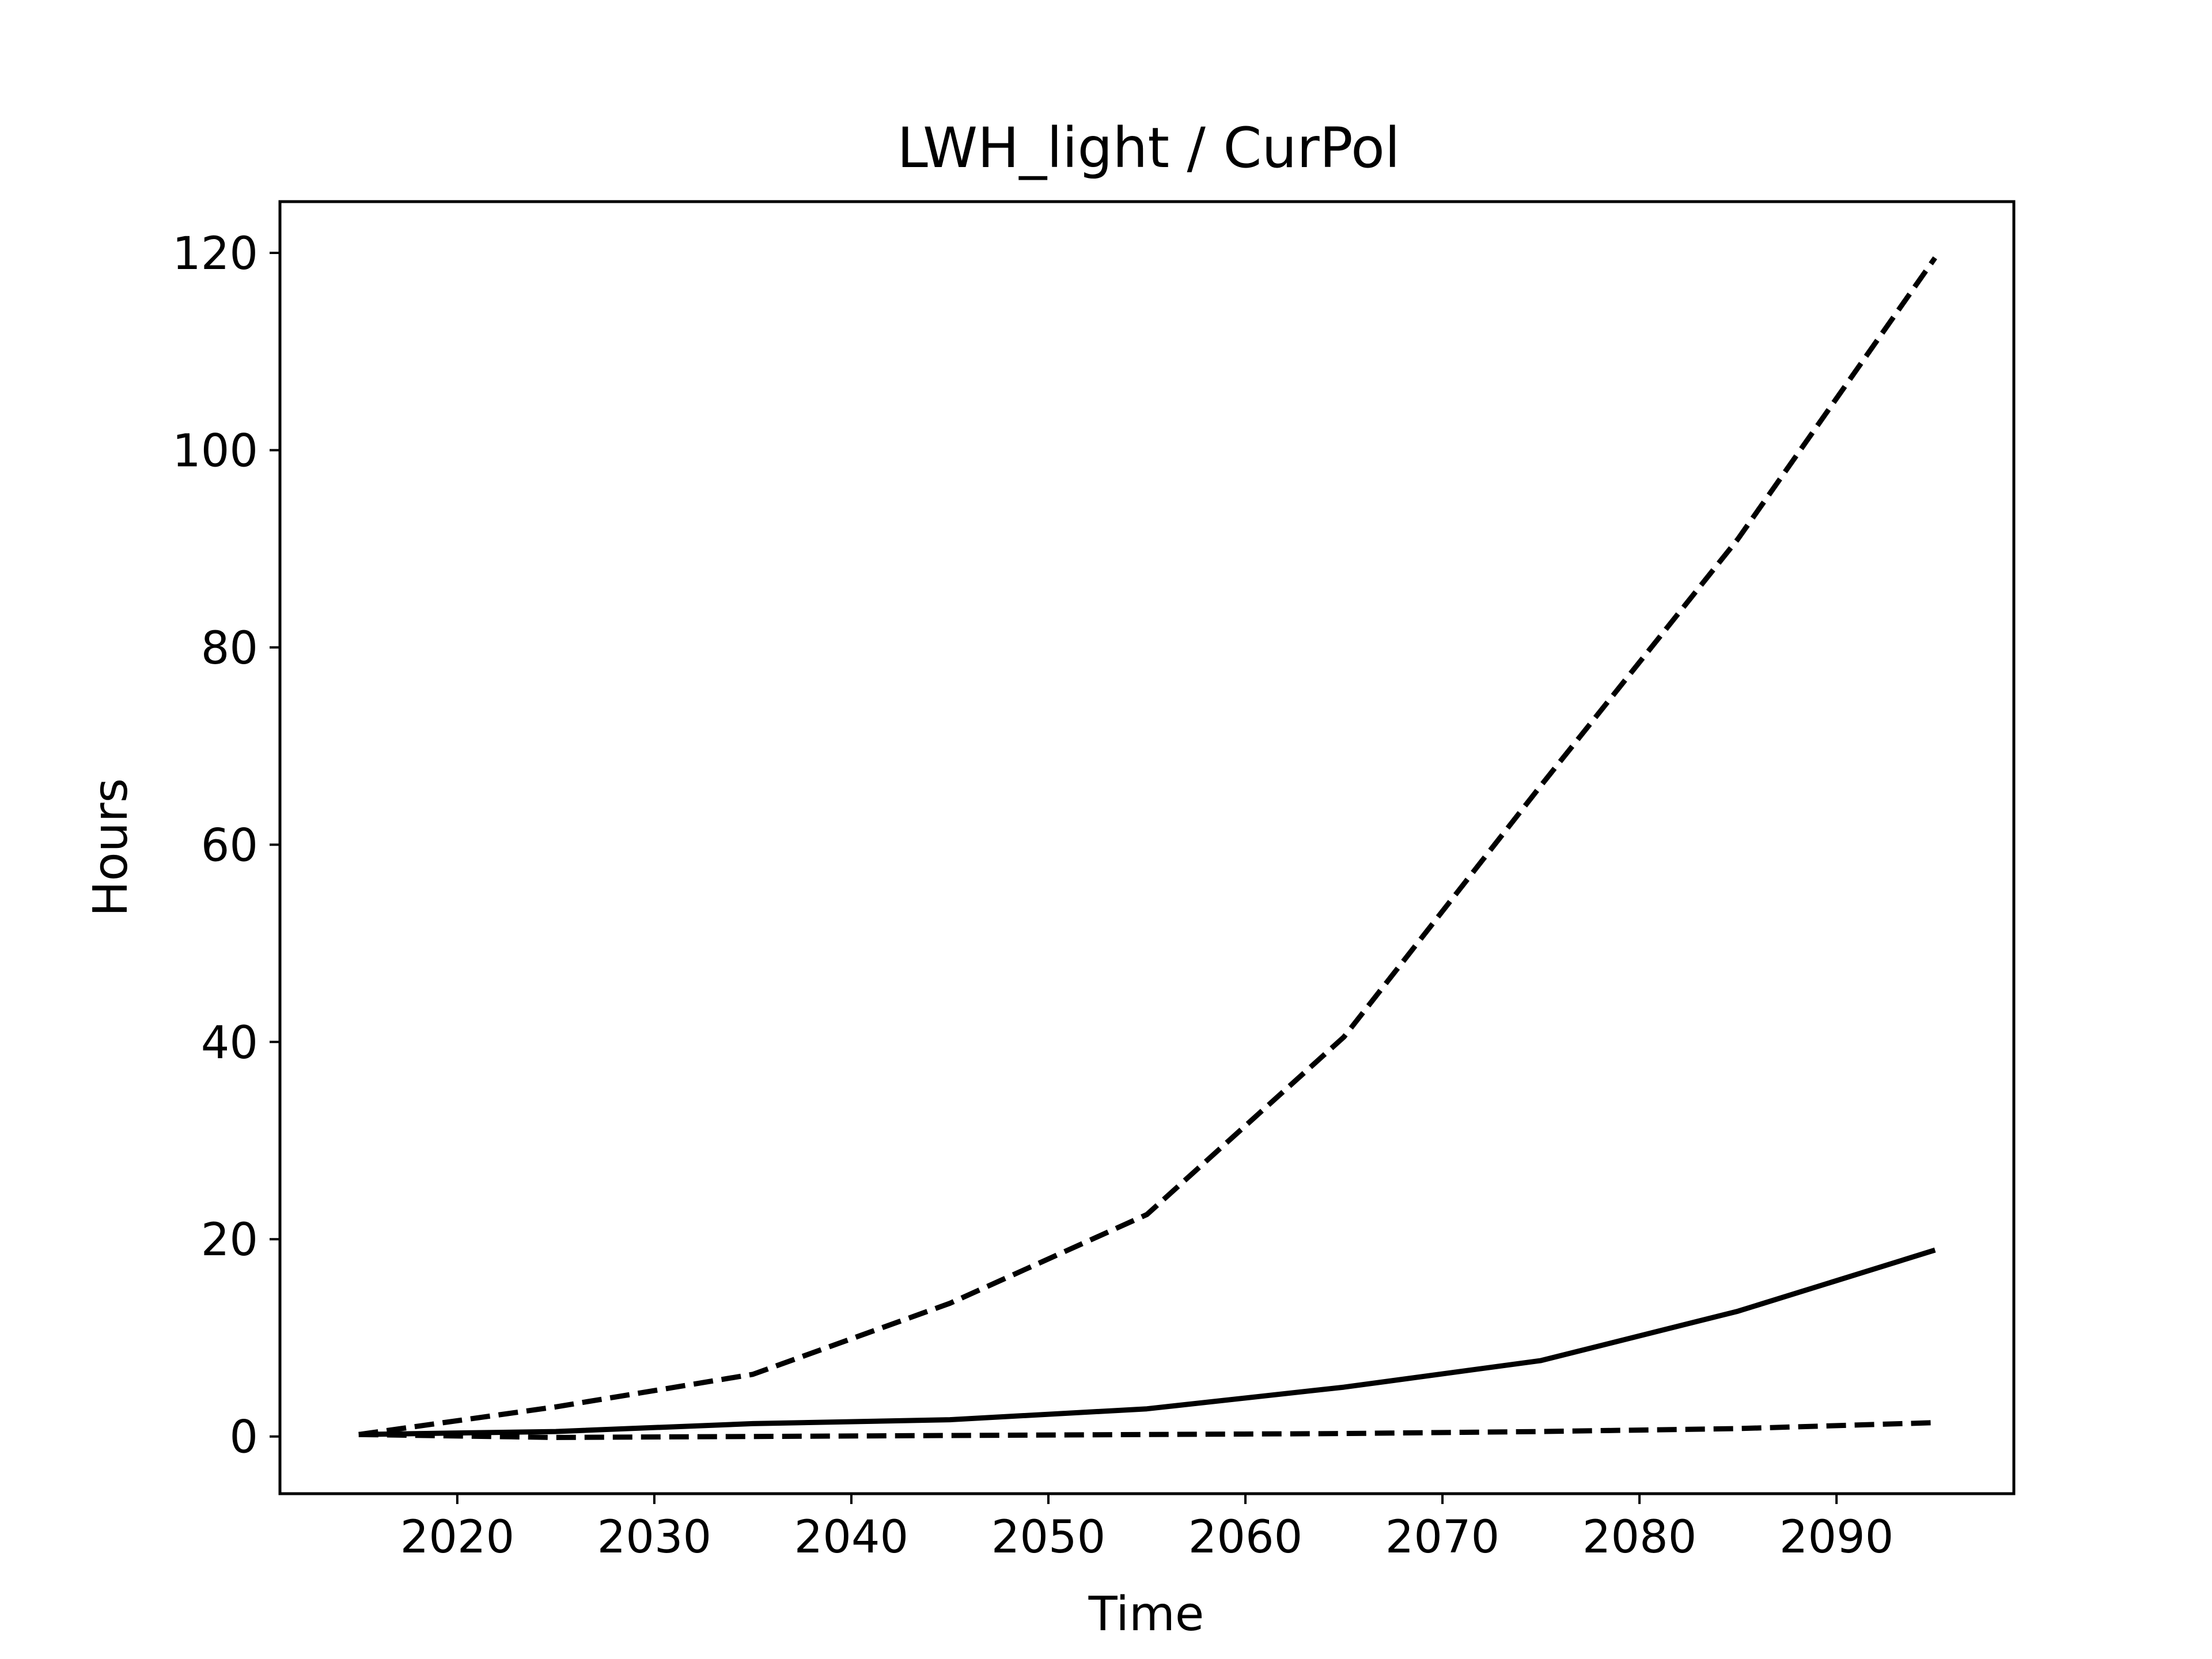  I want to click on y-tick-label: 100, so click(215, 451).